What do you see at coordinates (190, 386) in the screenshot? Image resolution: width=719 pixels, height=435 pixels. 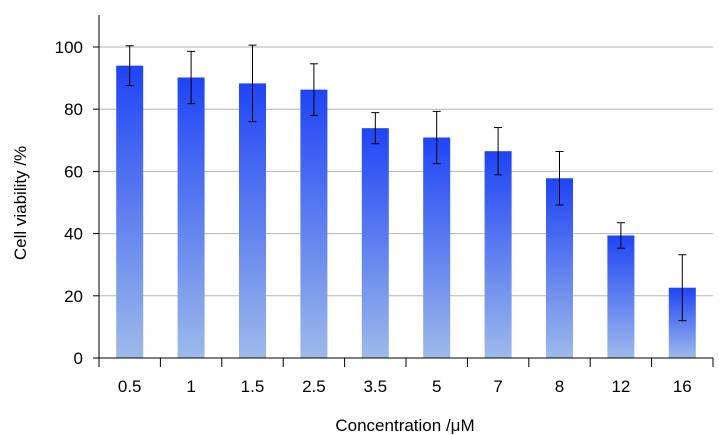 I see `x-tick-label: 1` at bounding box center [190, 386].